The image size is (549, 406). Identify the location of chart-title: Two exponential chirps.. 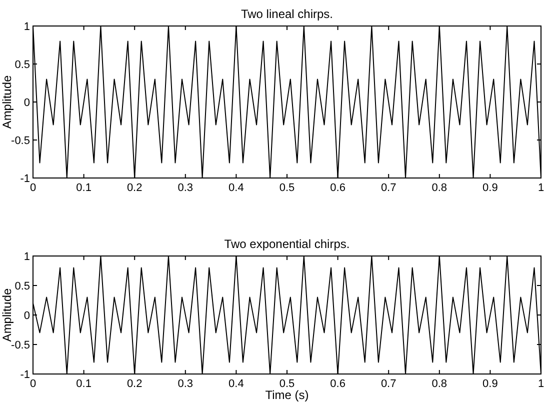
(287, 244).